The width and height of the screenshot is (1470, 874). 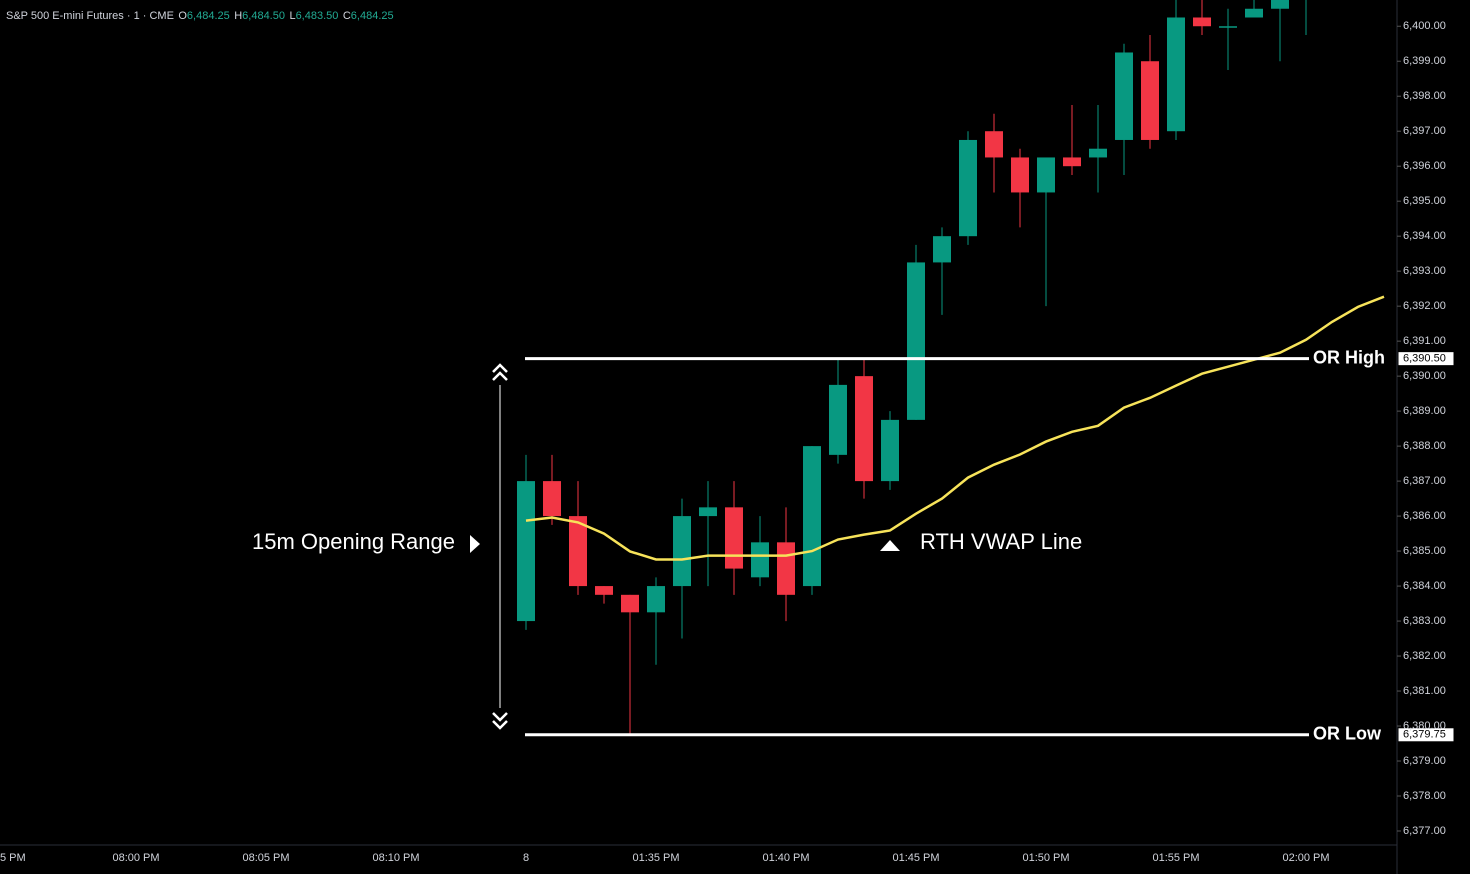 What do you see at coordinates (1347, 734) in the screenshot?
I see `level-name: OR Low` at bounding box center [1347, 734].